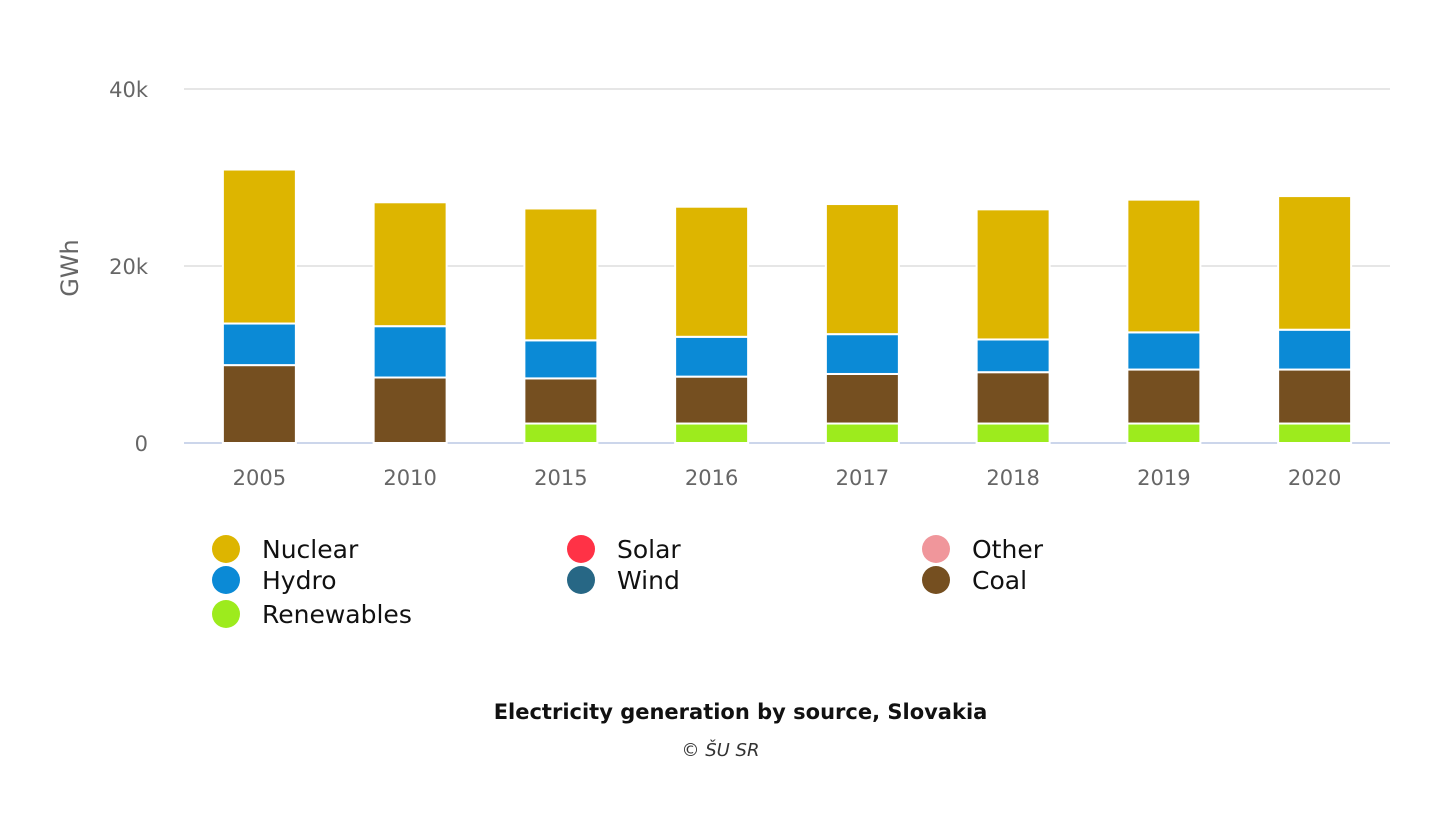 The width and height of the screenshot is (1441, 813). What do you see at coordinates (259, 404) in the screenshot?
I see `bar-coal-2005` at bounding box center [259, 404].